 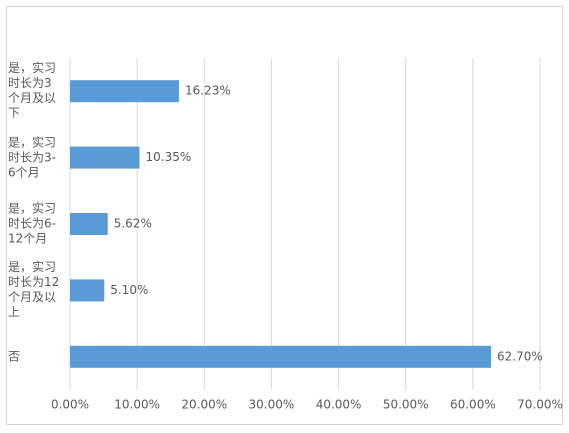 What do you see at coordinates (70, 405) in the screenshot?
I see `x-tick-label: 0.00%` at bounding box center [70, 405].